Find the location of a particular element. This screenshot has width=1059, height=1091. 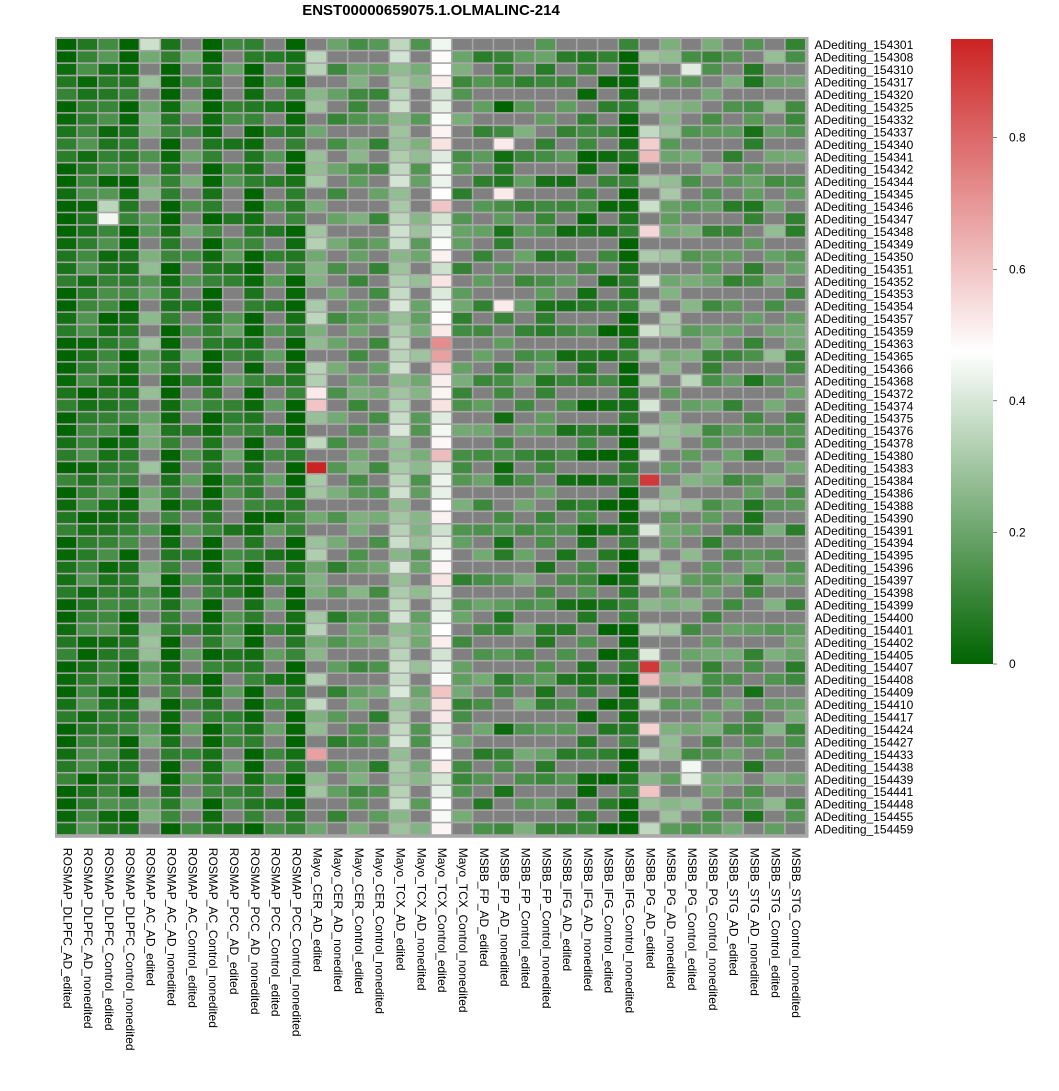

column-label: ROSMAP_DLPFC_Control_edited is located at coordinates (109, 939).